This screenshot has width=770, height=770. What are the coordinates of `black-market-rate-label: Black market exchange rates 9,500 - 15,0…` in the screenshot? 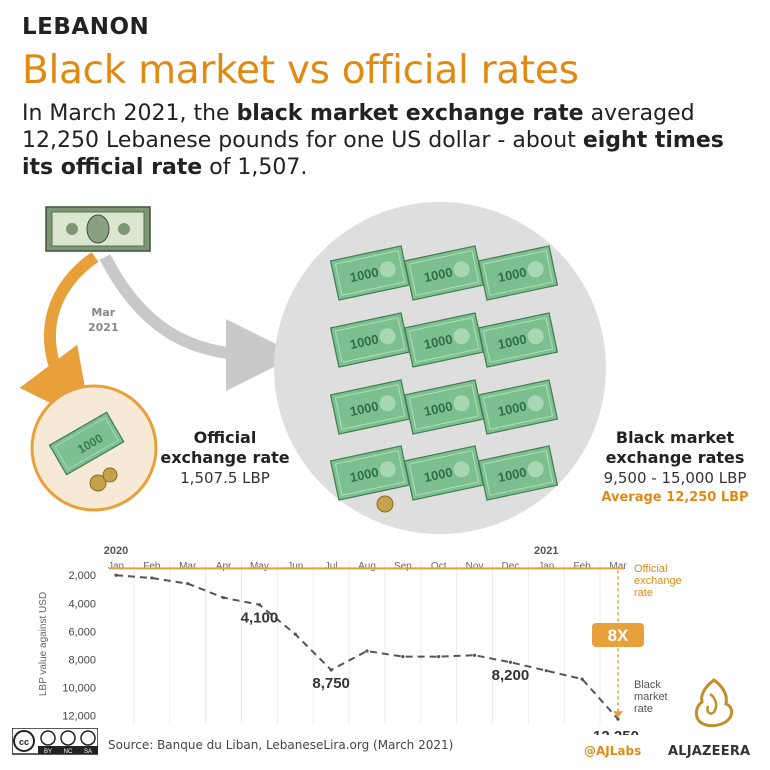 It's located at (675, 466).